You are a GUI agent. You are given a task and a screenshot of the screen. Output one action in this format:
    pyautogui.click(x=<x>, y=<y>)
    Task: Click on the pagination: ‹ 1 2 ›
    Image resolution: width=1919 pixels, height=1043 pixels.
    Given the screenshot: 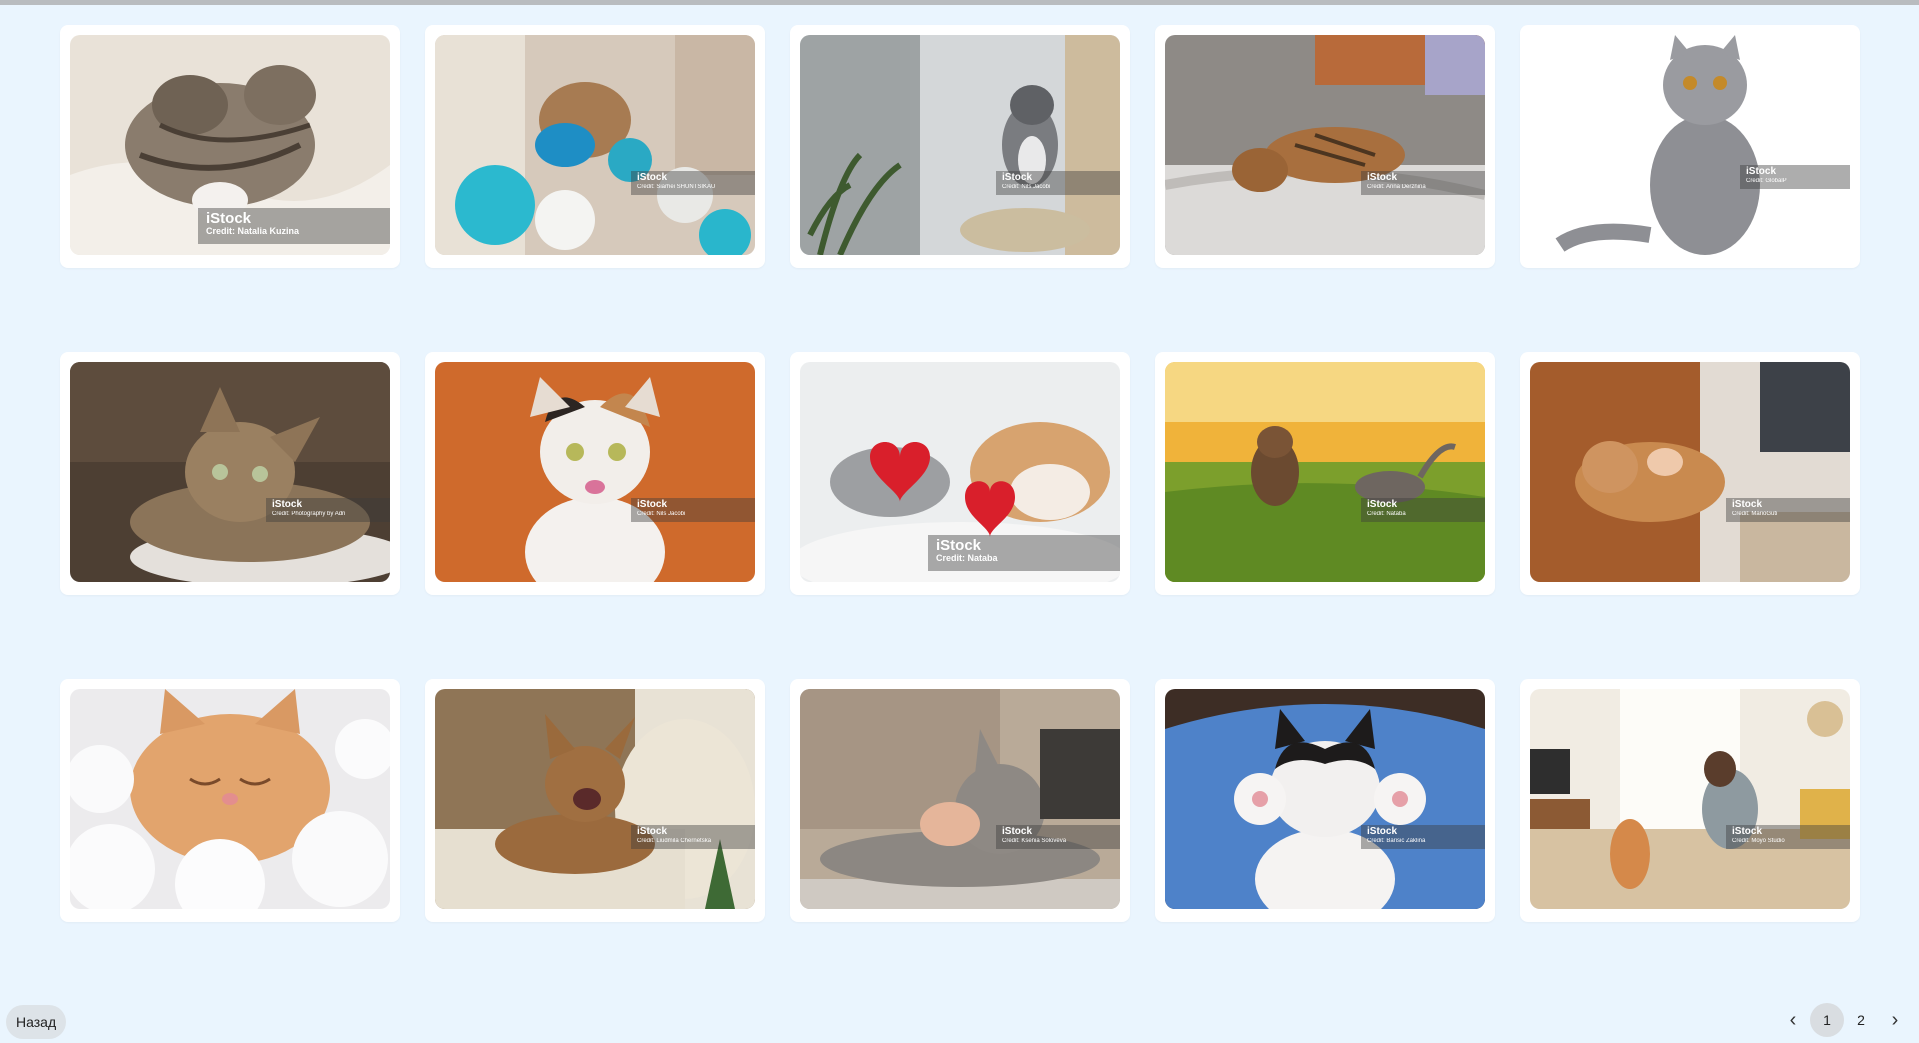 What is the action you would take?
    pyautogui.click(x=1844, y=1020)
    